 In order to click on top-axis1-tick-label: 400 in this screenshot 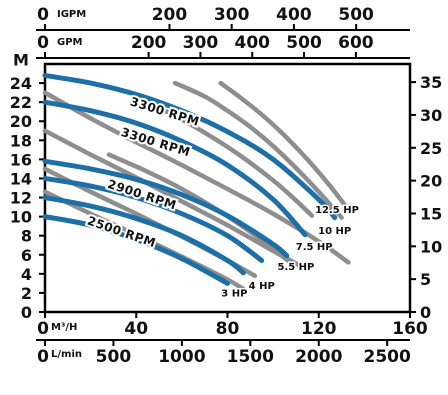, I will do `click(294, 15)`.